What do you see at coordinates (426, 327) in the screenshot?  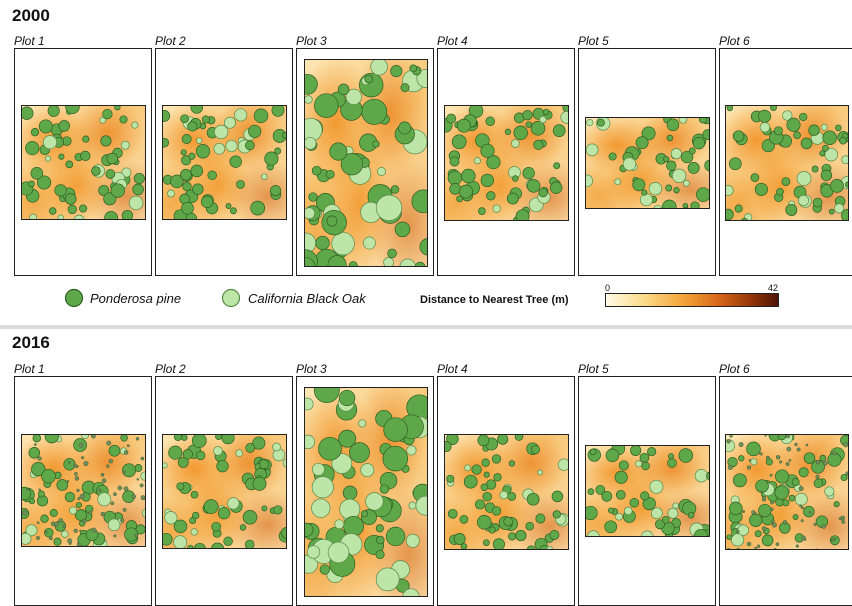 I see `section-divider` at bounding box center [426, 327].